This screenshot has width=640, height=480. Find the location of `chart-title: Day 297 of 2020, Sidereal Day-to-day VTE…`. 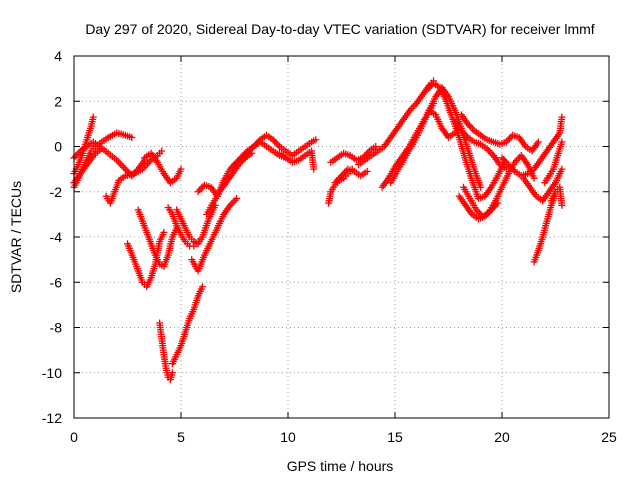

chart-title: Day 297 of 2020, Sidereal Day-to-day VTE… is located at coordinates (339, 29).